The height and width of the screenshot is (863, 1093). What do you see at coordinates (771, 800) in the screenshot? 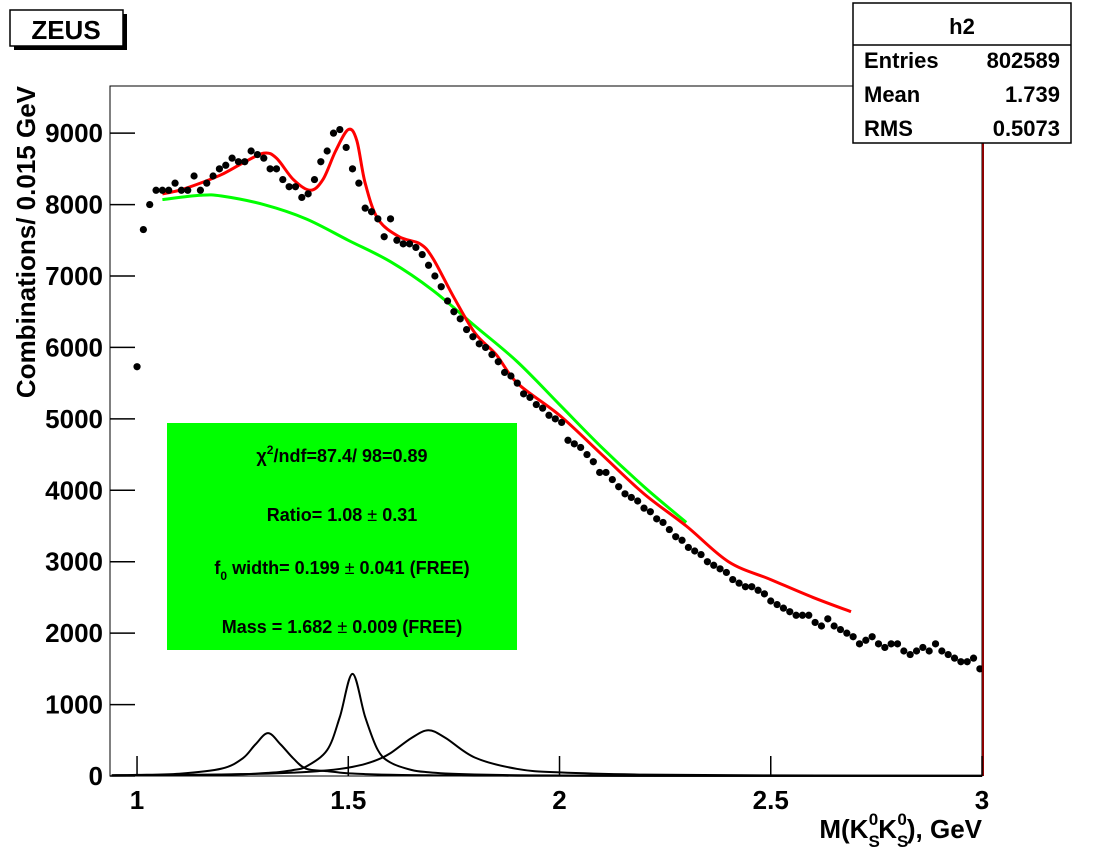
I see `x-tick-label: 2.5` at bounding box center [771, 800].